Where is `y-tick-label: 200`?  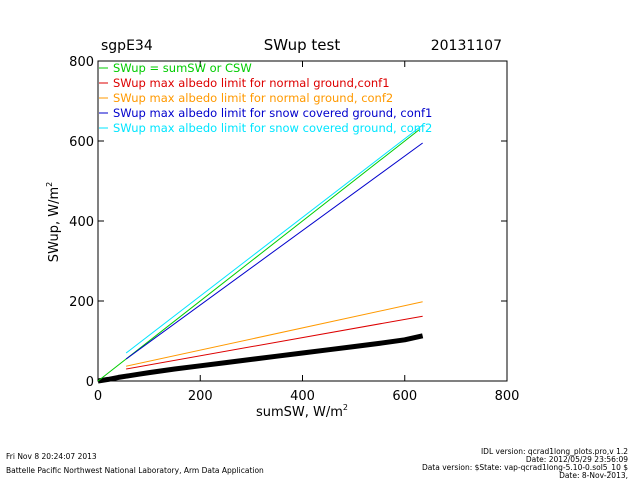 y-tick-label: 200 is located at coordinates (81, 302).